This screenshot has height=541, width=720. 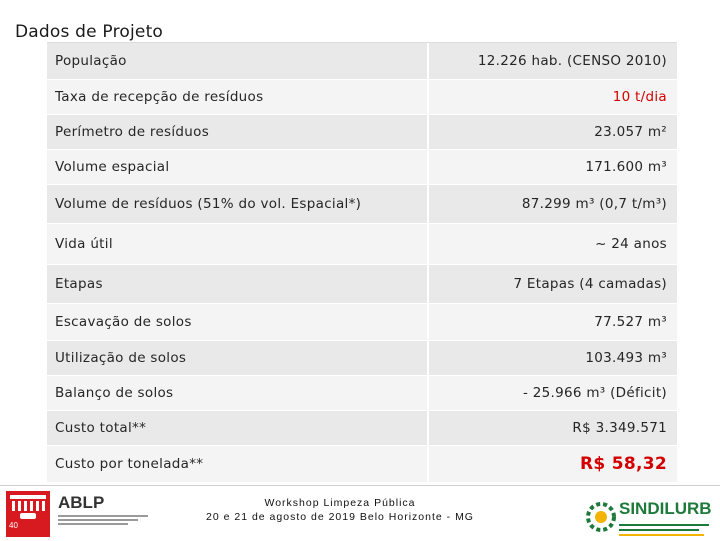 I want to click on table-row: Custo total** R$ 3.349.571, so click(x=362, y=428).